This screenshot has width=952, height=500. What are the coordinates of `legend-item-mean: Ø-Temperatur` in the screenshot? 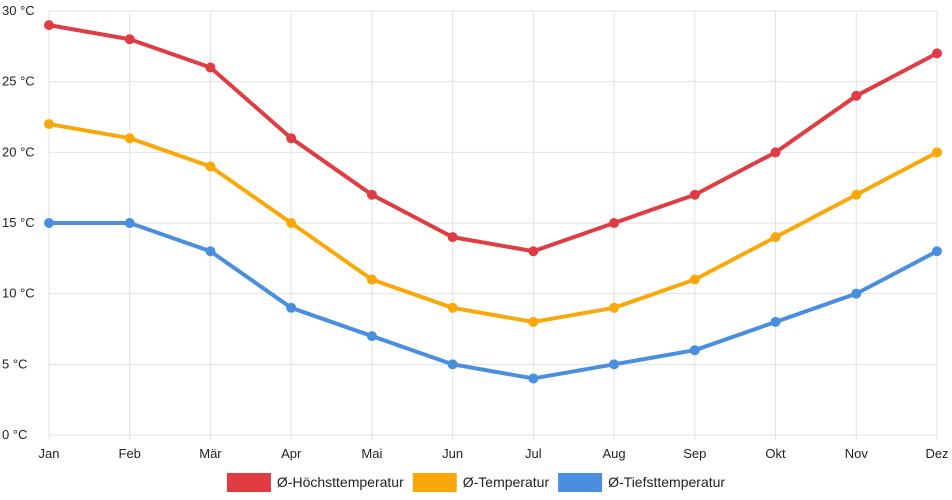 It's located at (481, 482).